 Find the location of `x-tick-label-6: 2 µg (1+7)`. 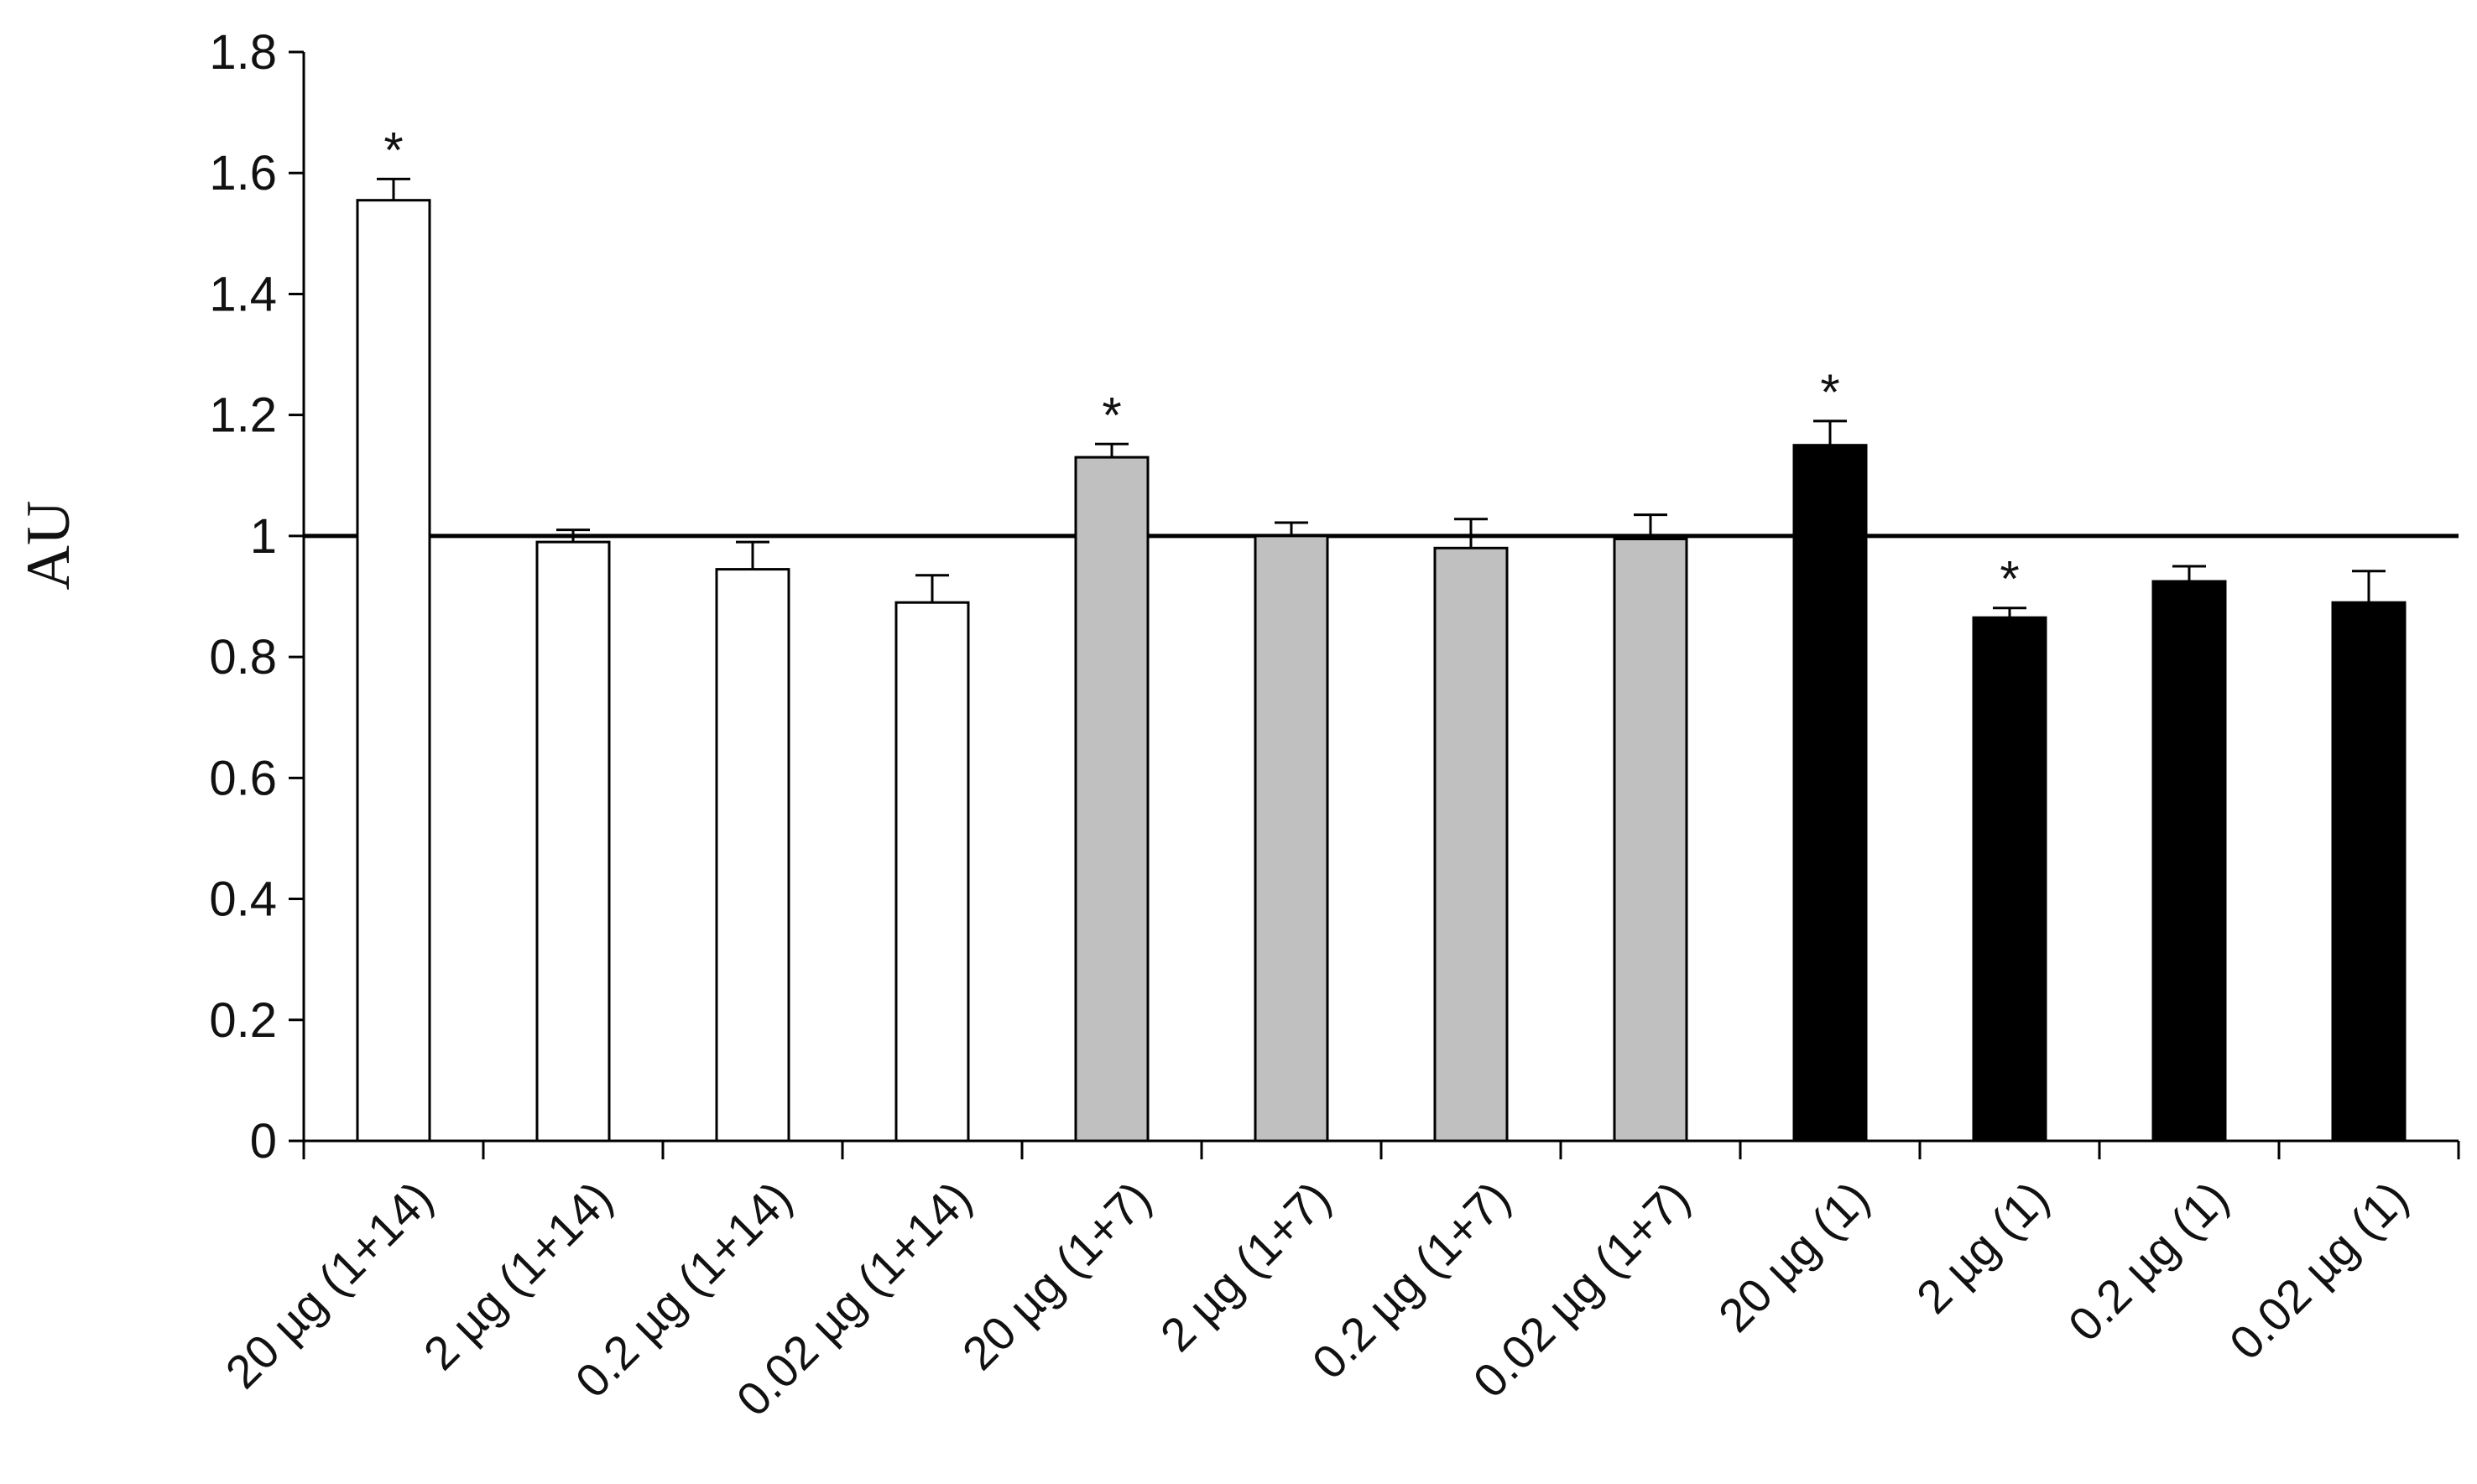

x-tick-label-6: 2 µg (1+7) is located at coordinates (1245, 1266).